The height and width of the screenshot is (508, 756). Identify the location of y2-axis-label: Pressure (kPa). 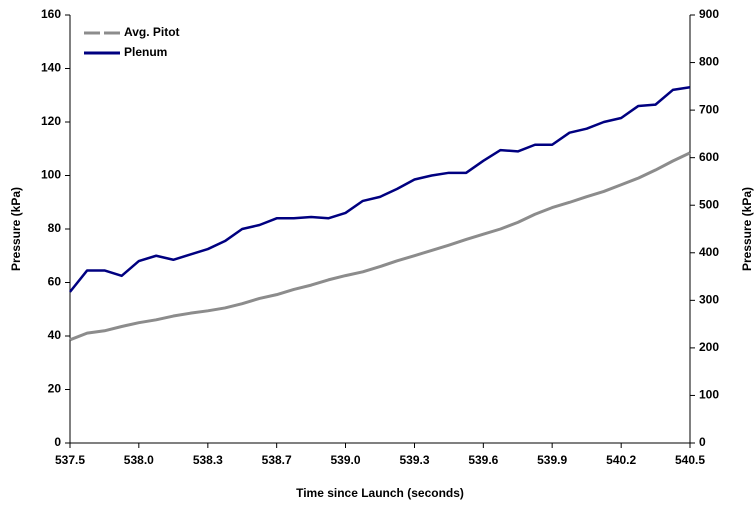
(747, 229).